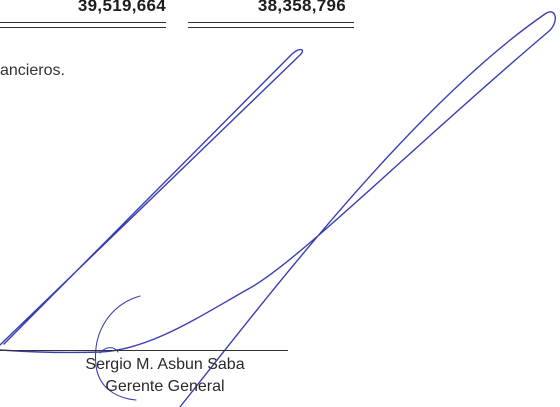 The width and height of the screenshot is (560, 407). I want to click on total-value-2: 38,358,796, so click(301, 7).